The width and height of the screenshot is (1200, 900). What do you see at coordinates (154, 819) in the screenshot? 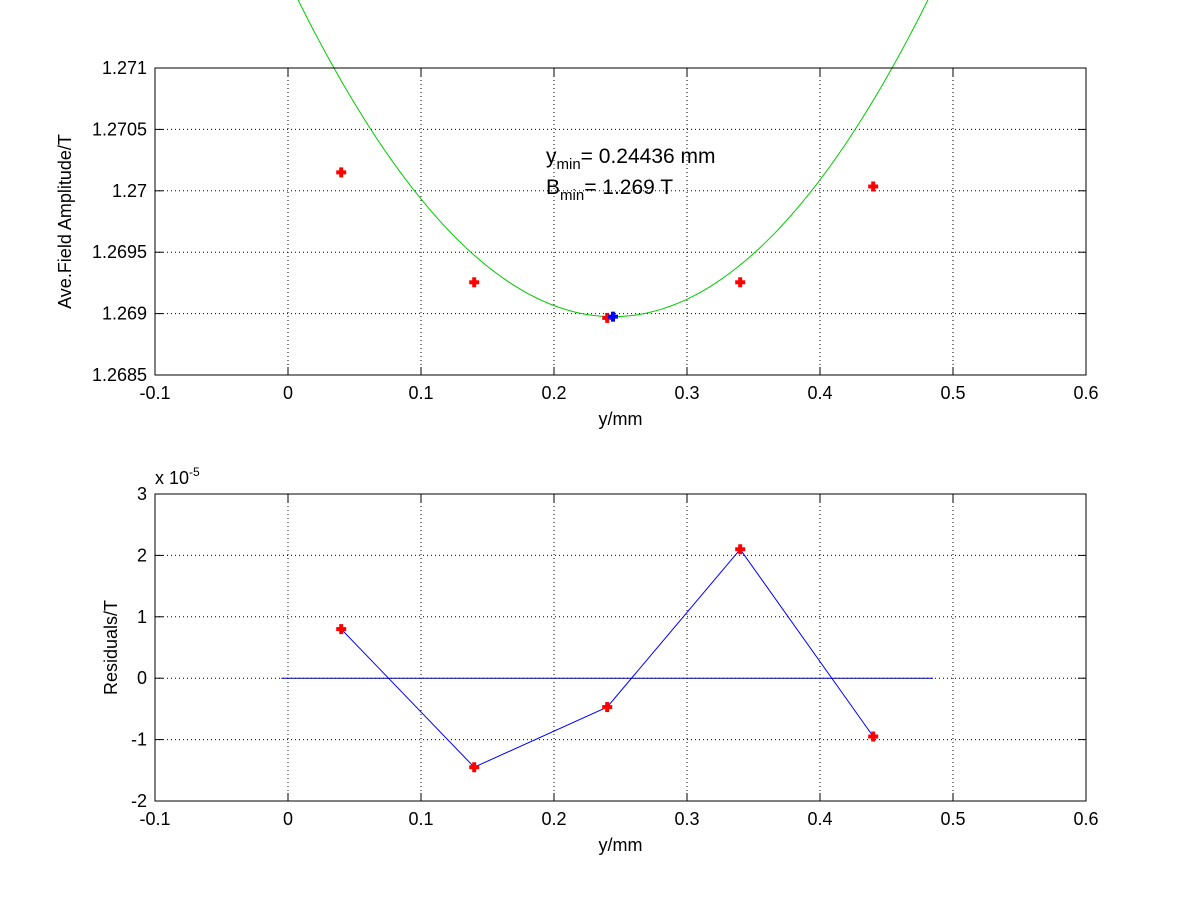
I see `residuals-plot-xtick-label: -0.1` at bounding box center [154, 819].